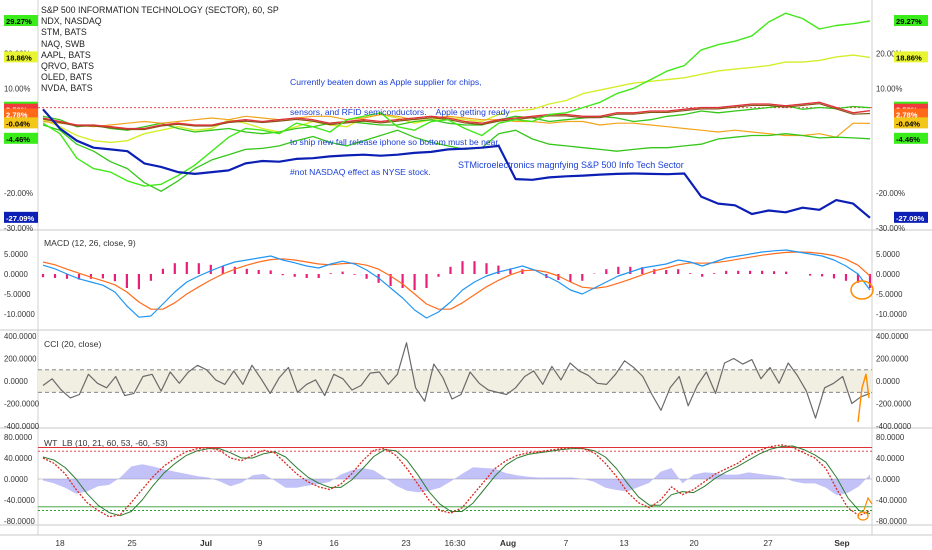 Image resolution: width=932 pixels, height=550 pixels. Describe the element at coordinates (67, 77) in the screenshot. I see `legend-oled: OLED, BATS` at that location.